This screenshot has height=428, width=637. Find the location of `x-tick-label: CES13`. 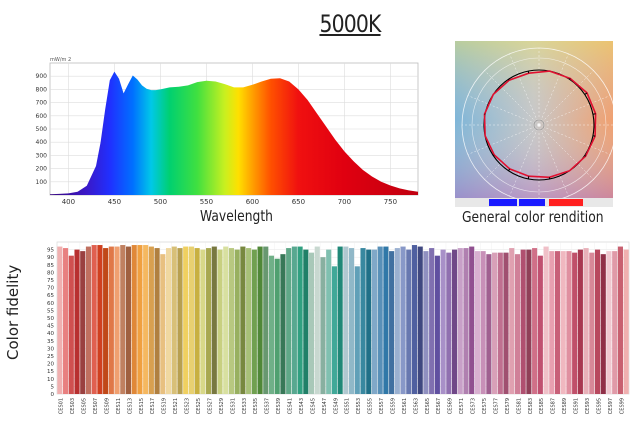

x-tick-label: CES13 is located at coordinates (130, 406).